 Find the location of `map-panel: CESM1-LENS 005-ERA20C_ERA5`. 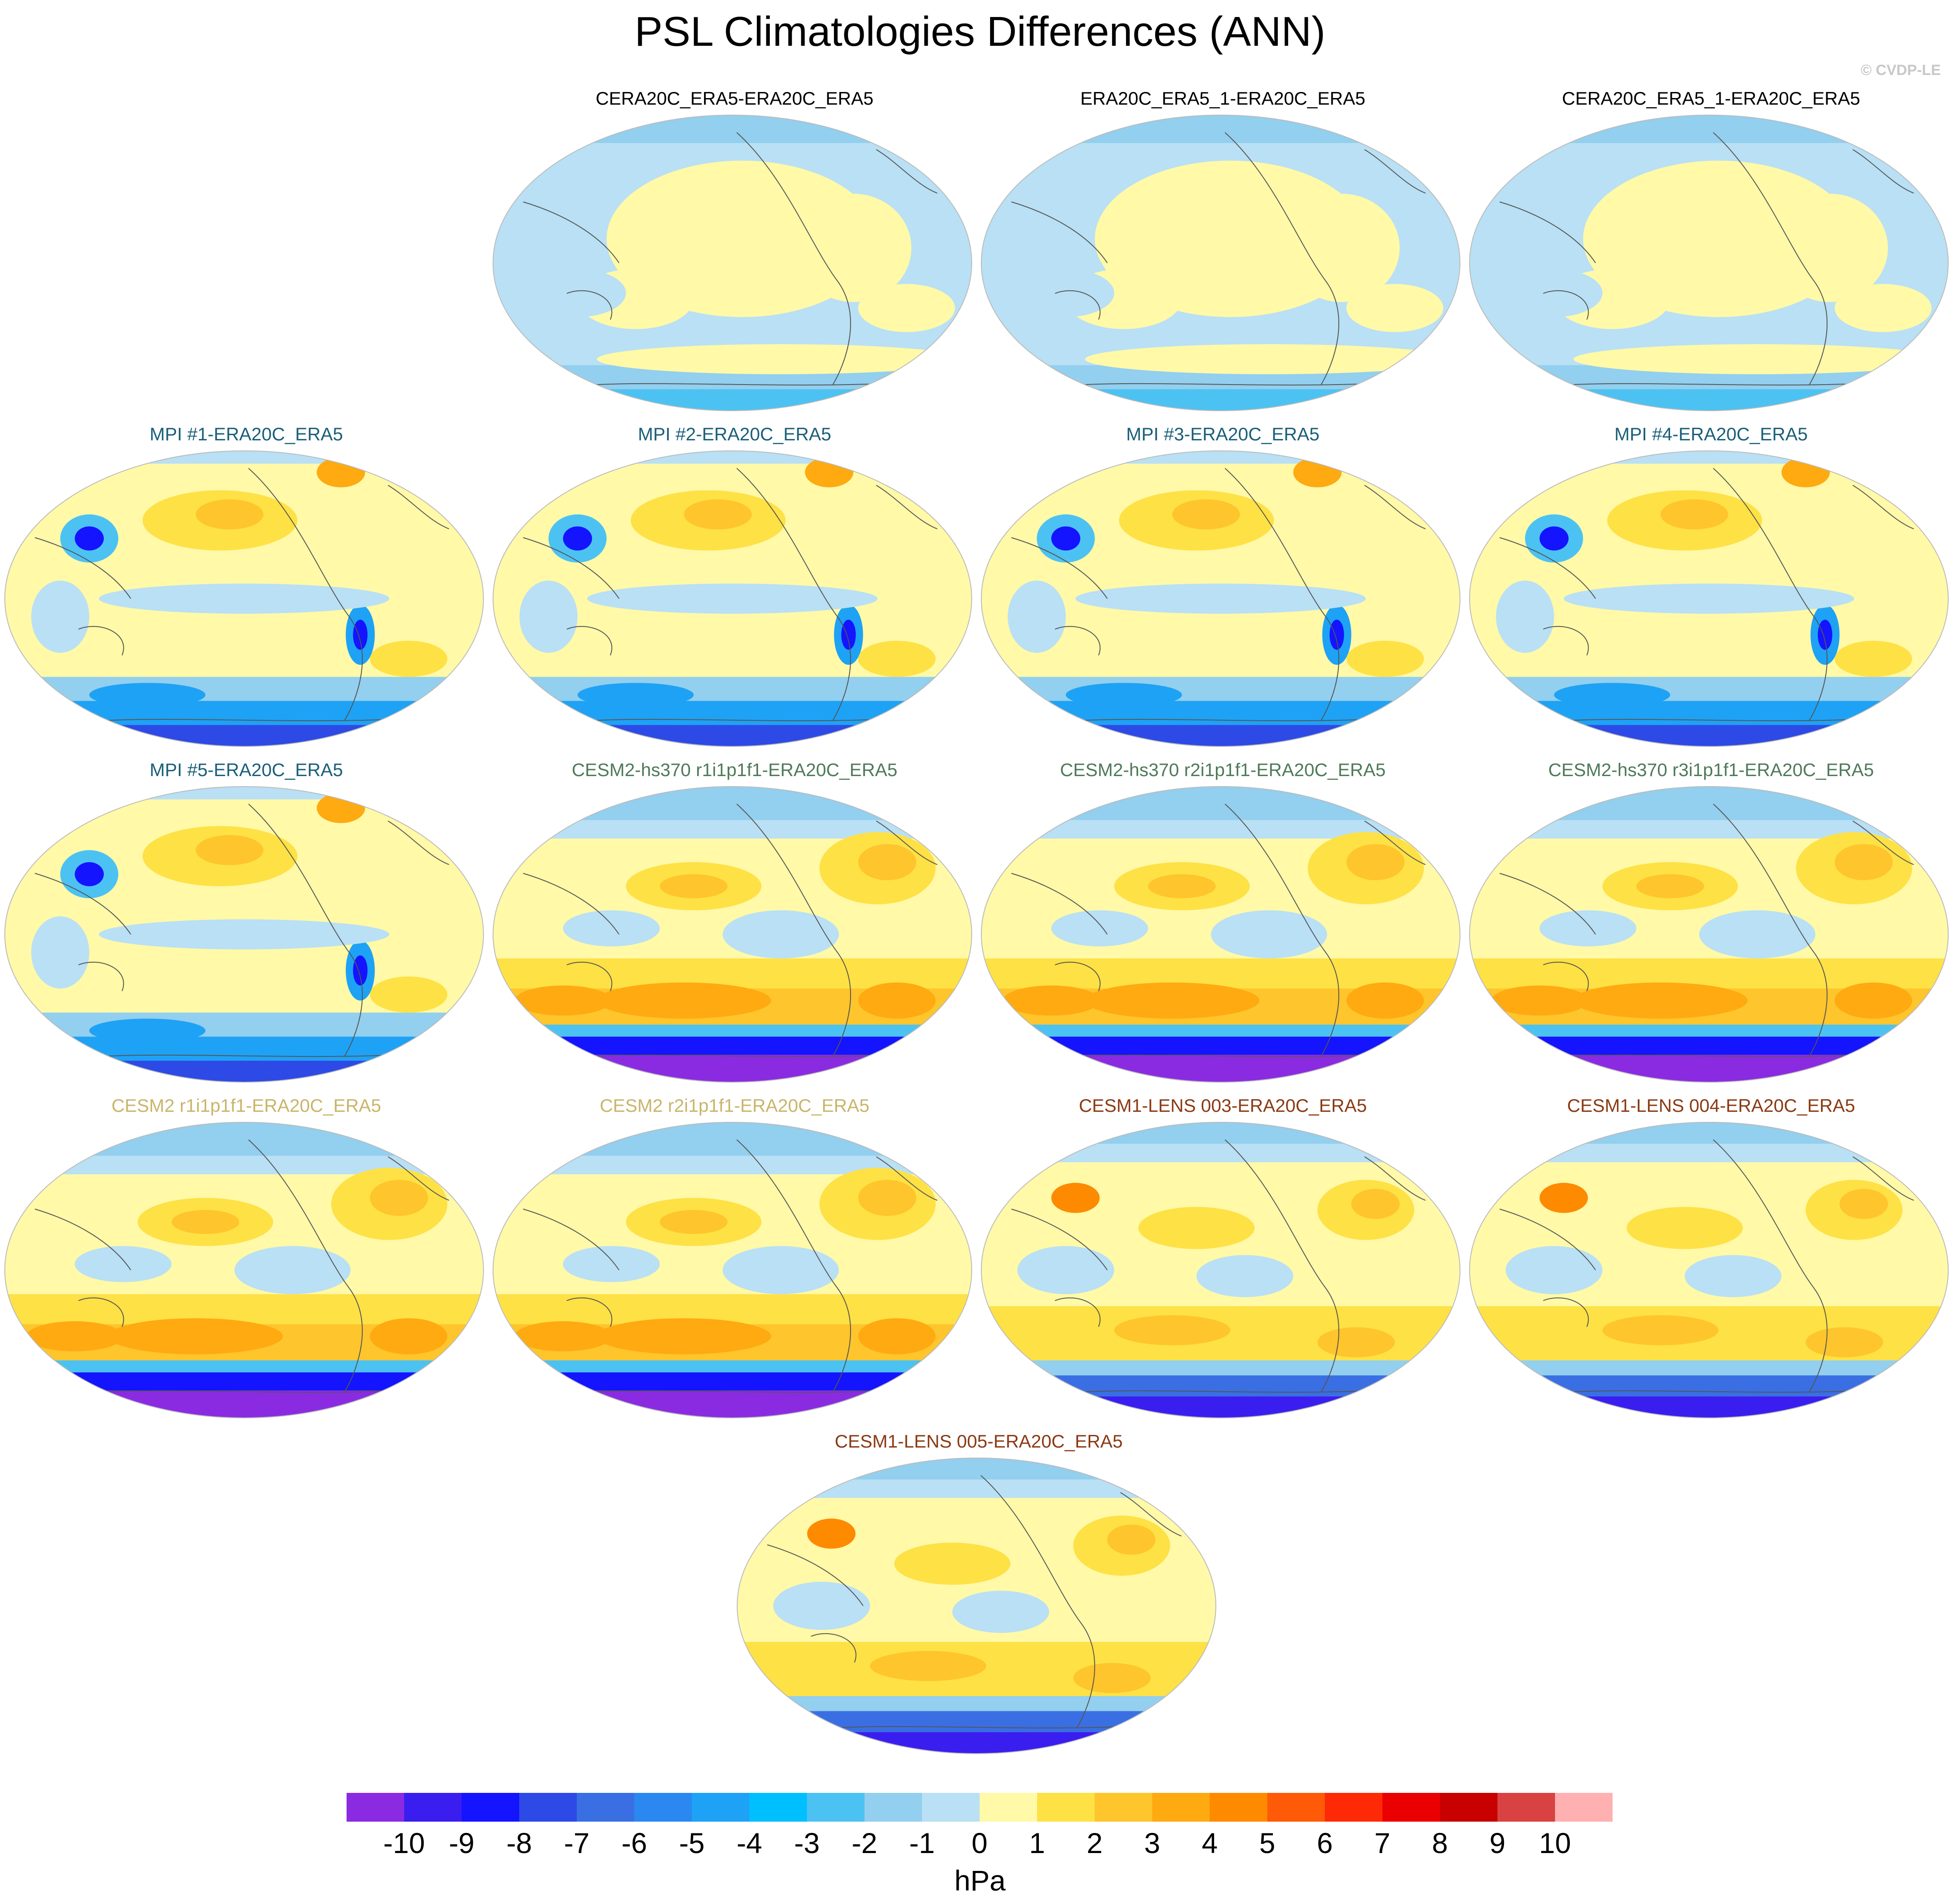

map-panel: CESM1-LENS 005-ERA20C_ERA5 is located at coordinates (979, 1594).